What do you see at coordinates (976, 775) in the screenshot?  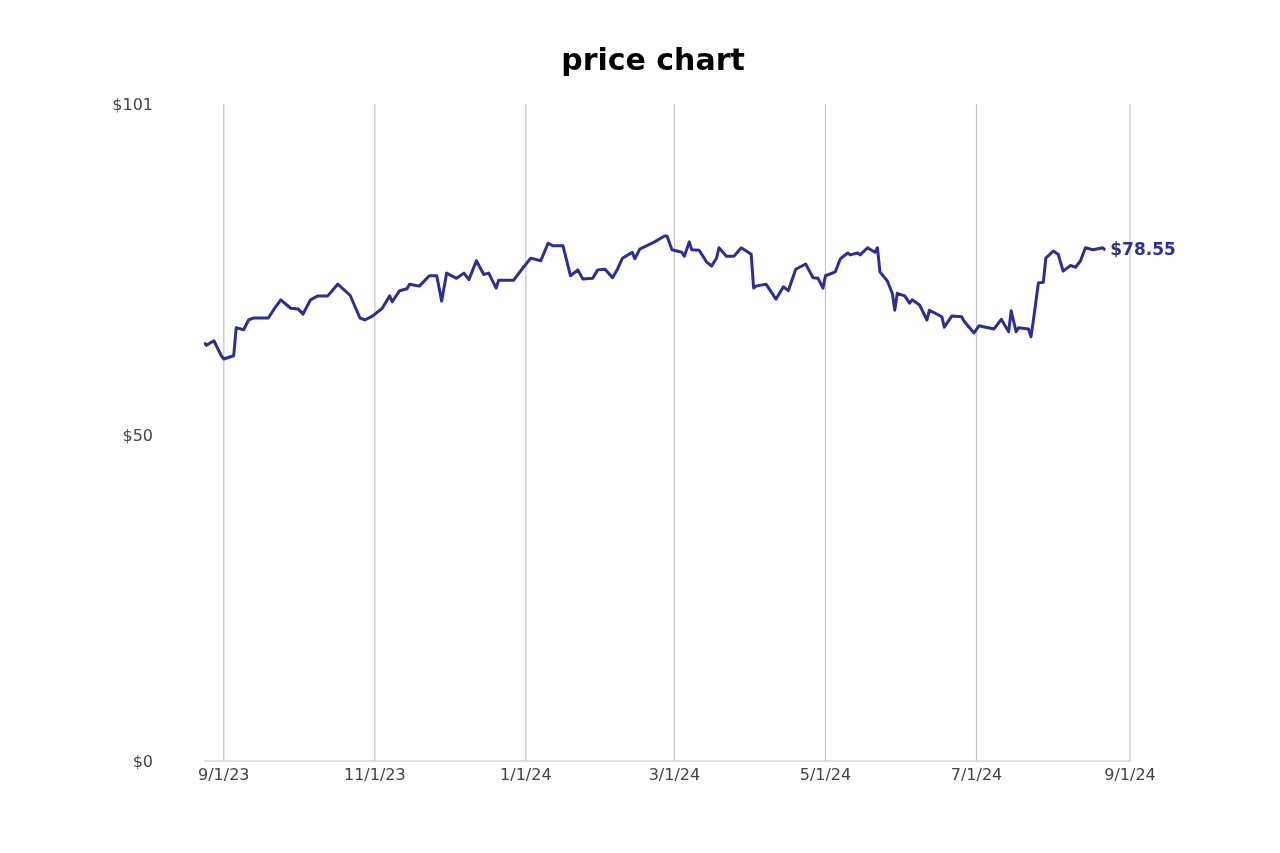 I see `x-tick-label: 7/1/24` at bounding box center [976, 775].